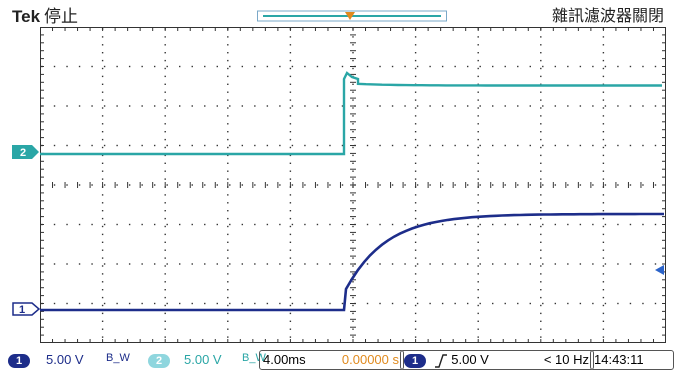 This screenshot has width=682, height=376. Describe the element at coordinates (497, 360) in the screenshot. I see `trigger-settings: 1 5.00 V < 10 Hz` at that location.